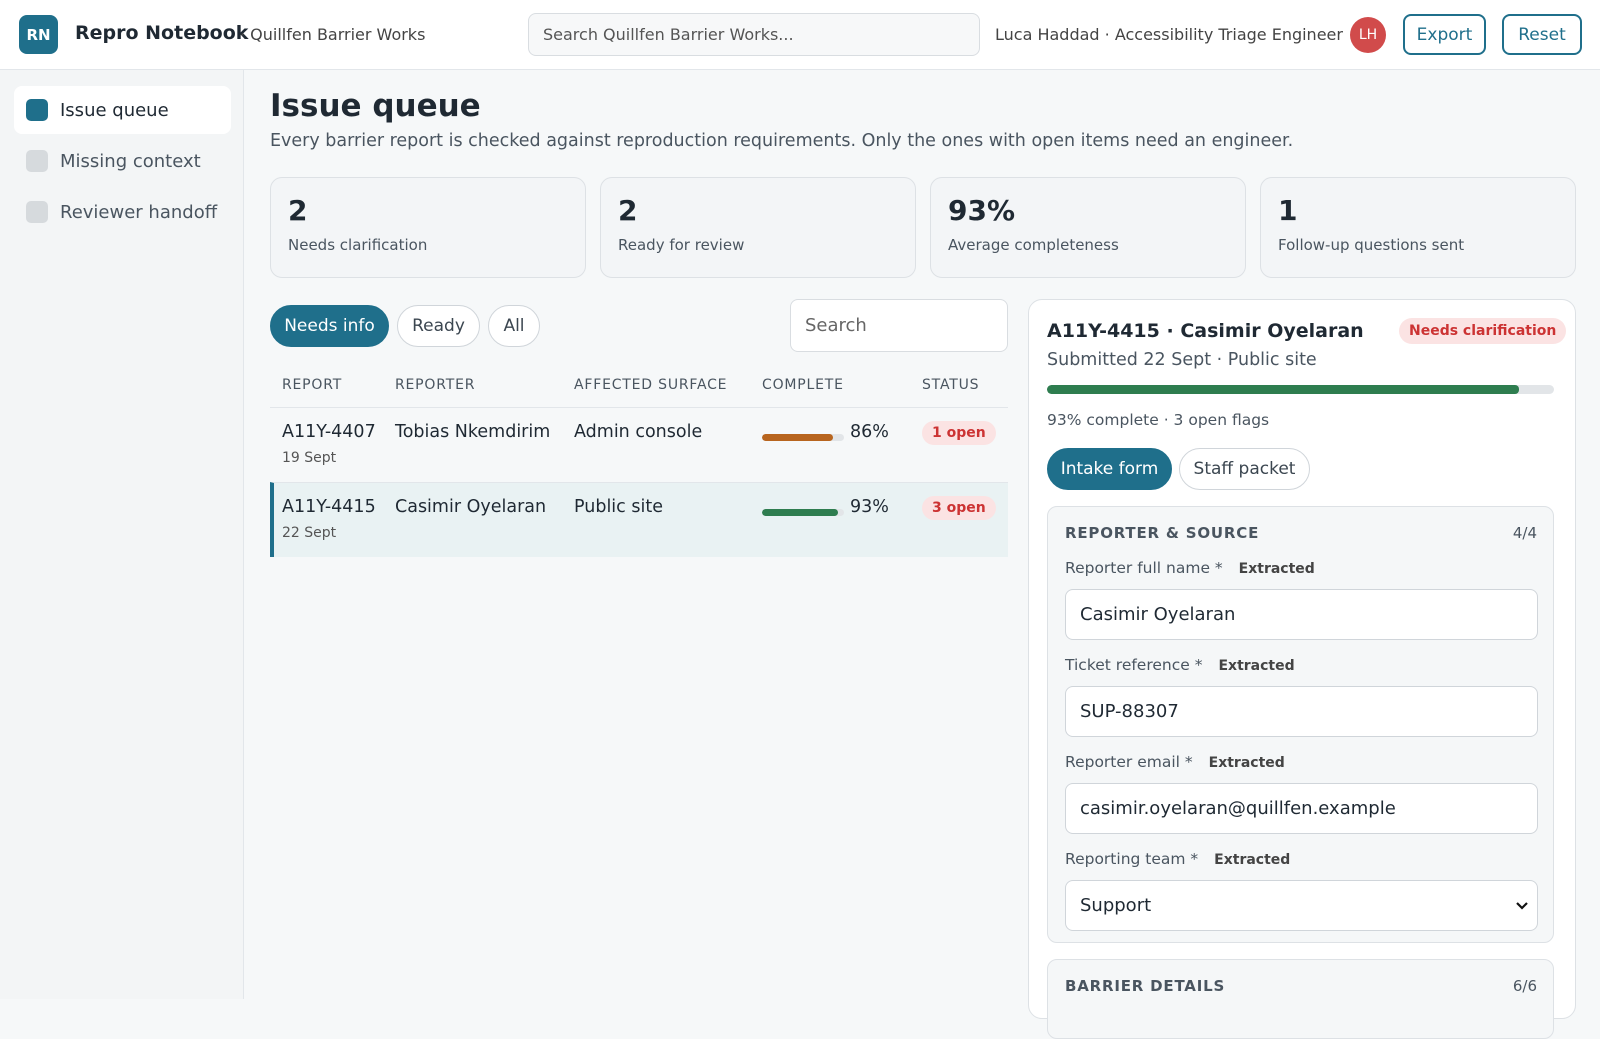 This screenshot has height=1039, width=1600. I want to click on status-badge: Needs clarification, so click(1483, 331).